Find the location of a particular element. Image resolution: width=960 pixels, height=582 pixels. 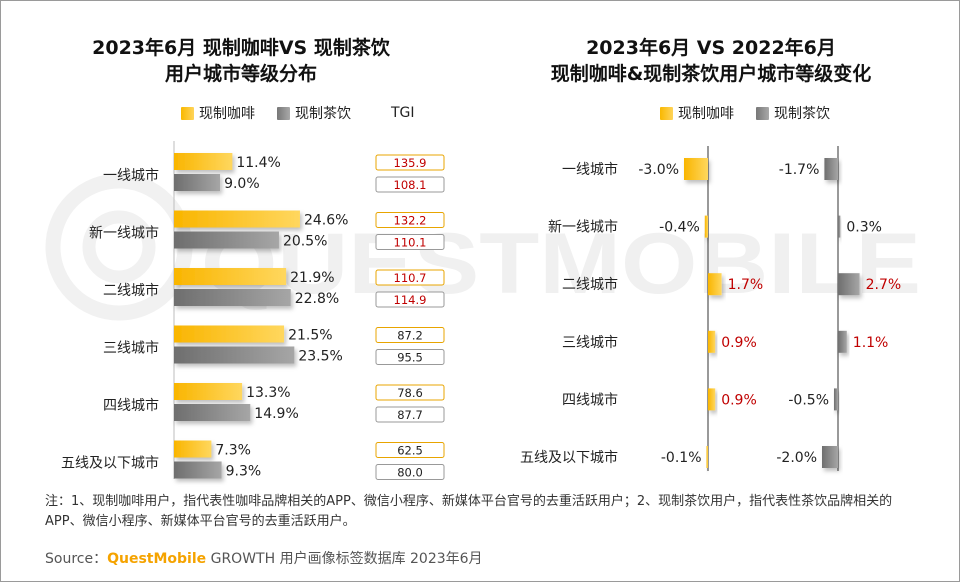

coffee-value-label: 11.4% is located at coordinates (258, 163).